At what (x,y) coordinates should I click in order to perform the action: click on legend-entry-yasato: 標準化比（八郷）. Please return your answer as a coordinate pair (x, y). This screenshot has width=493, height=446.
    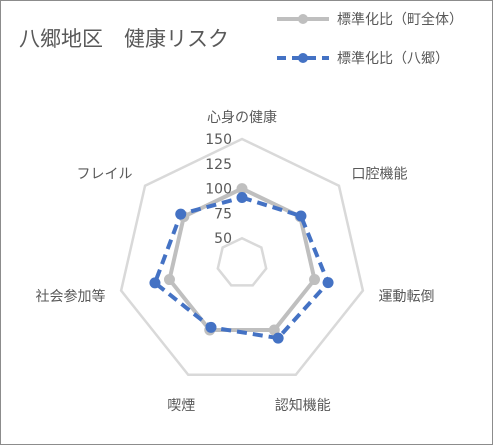
    Looking at the image, I should click on (363, 59).